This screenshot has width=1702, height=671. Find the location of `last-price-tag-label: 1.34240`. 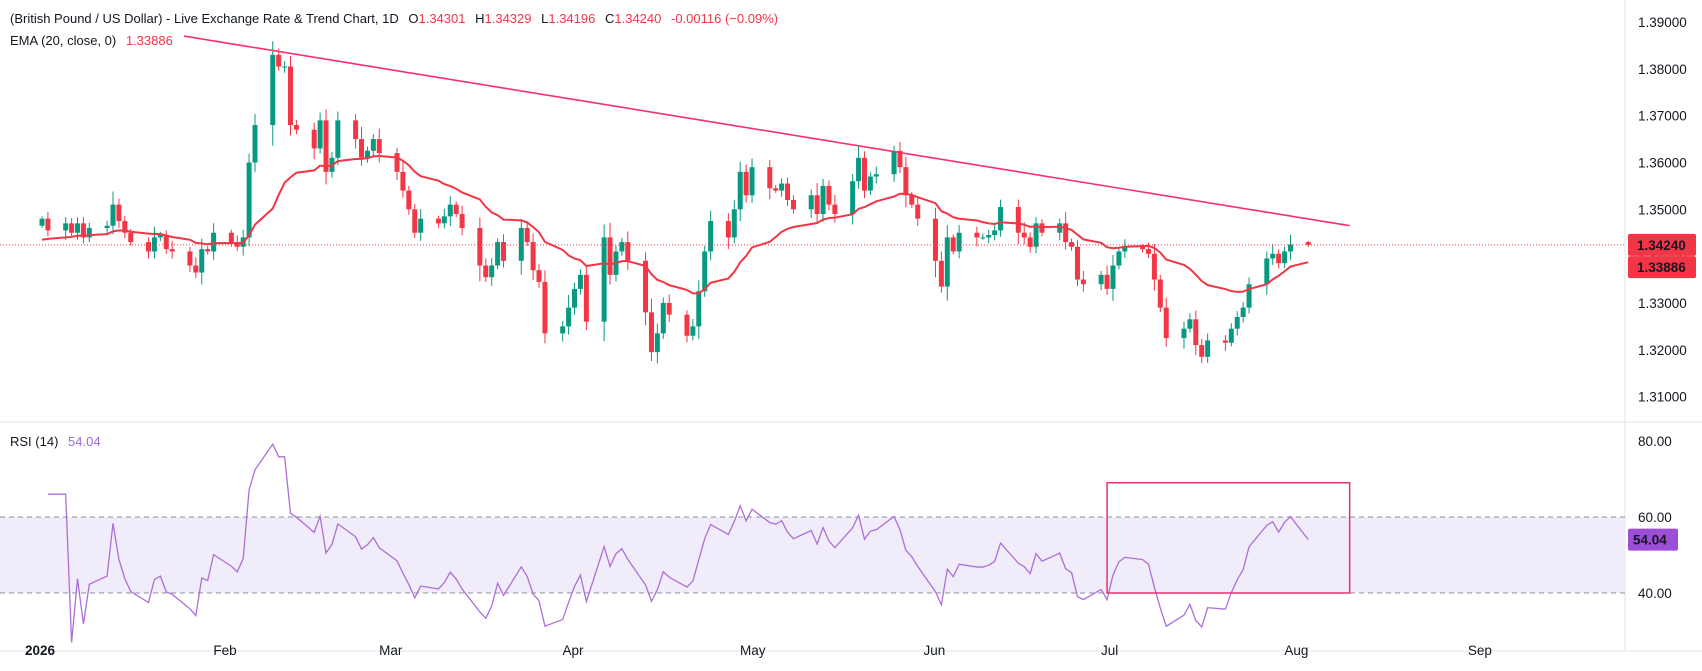

last-price-tag-label: 1.34240 is located at coordinates (1661, 245).